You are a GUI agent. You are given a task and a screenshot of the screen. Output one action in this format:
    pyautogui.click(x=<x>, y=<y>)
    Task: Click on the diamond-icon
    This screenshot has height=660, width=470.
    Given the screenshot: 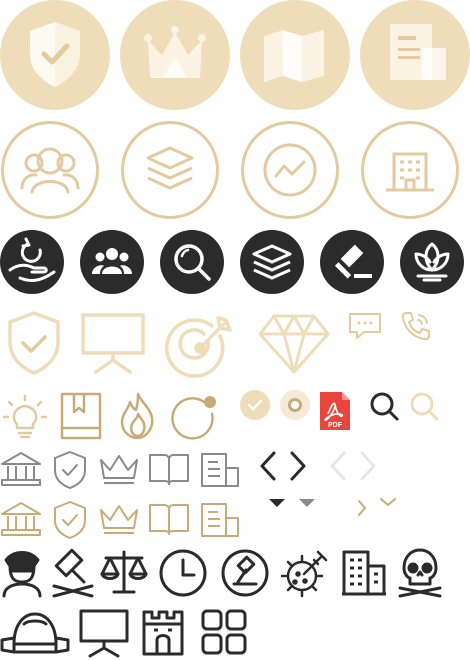 What is the action you would take?
    pyautogui.click(x=294, y=343)
    